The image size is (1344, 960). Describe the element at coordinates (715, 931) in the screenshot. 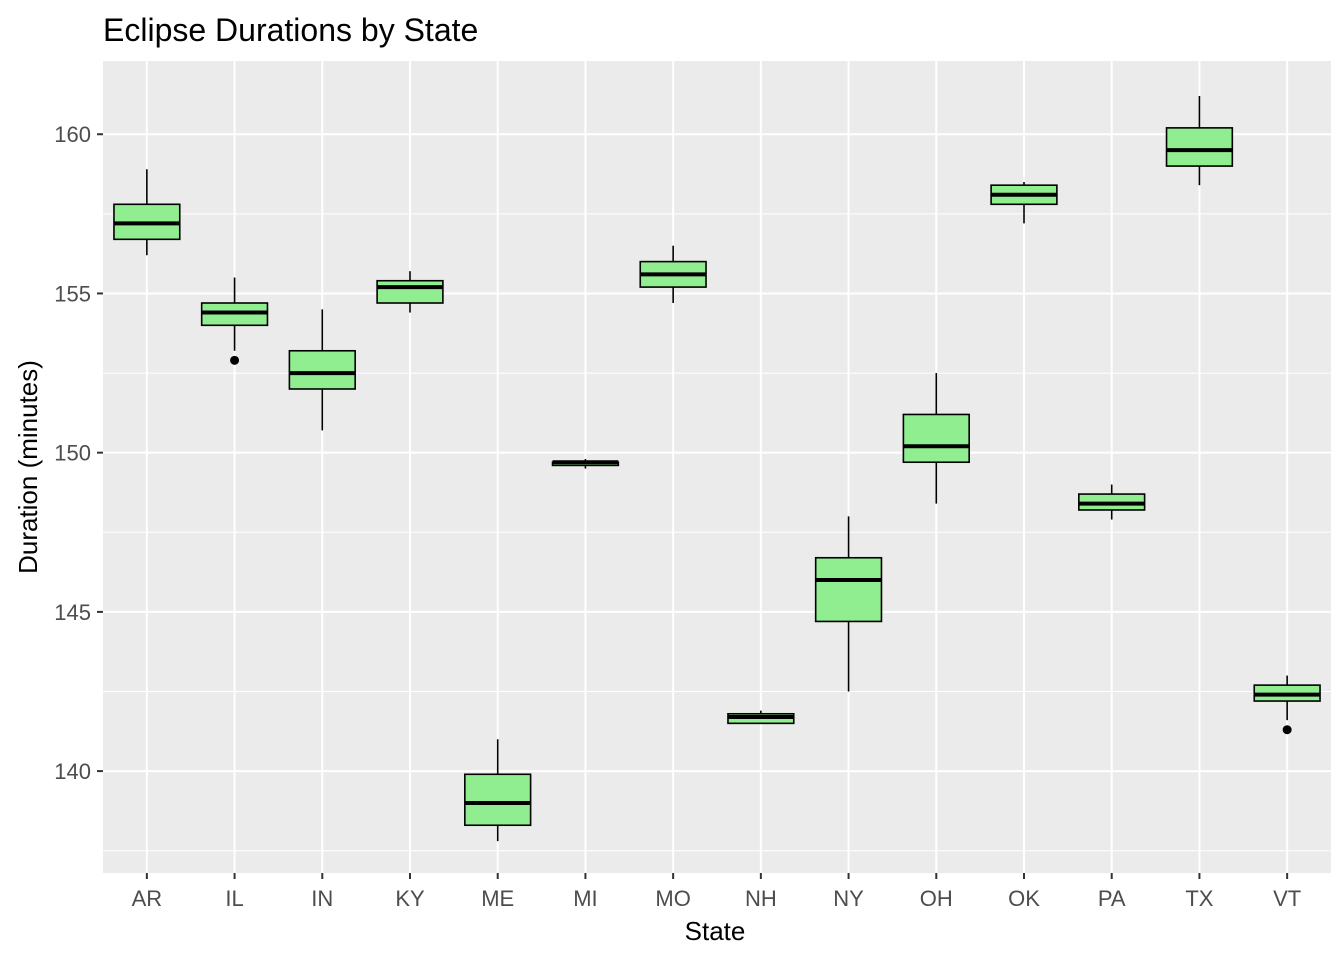

I see `x-axis-title: State` at that location.